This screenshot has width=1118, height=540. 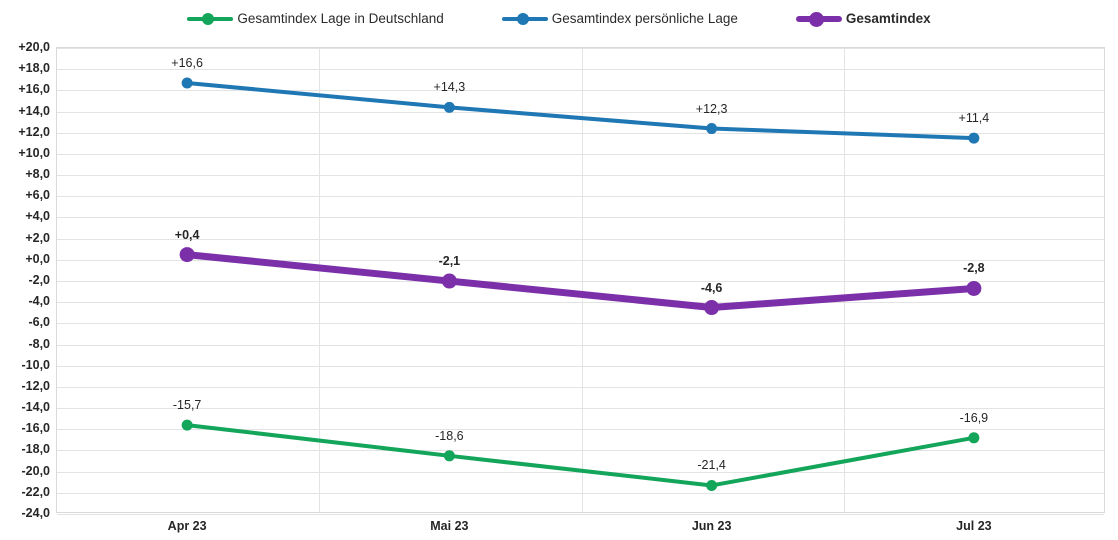 I want to click on legend-item-gesamtindex: Gesamtindex, so click(x=863, y=19).